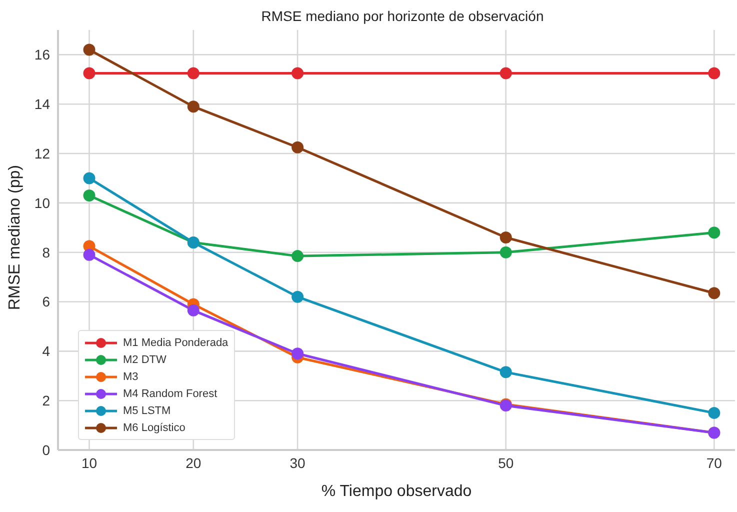  What do you see at coordinates (147, 411) in the screenshot?
I see `legend-label: M5 LSTM` at bounding box center [147, 411].